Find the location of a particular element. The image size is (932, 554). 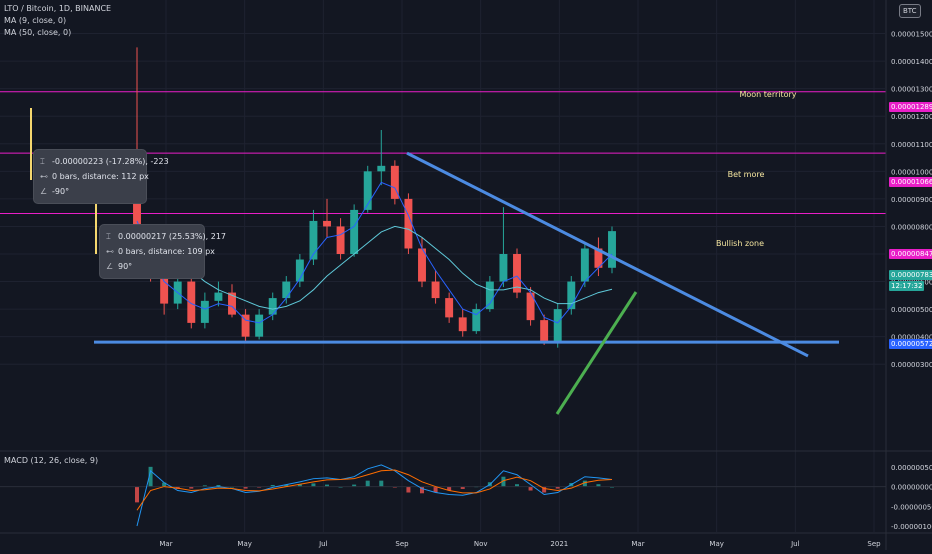

macd-line is located at coordinates (374, 495).